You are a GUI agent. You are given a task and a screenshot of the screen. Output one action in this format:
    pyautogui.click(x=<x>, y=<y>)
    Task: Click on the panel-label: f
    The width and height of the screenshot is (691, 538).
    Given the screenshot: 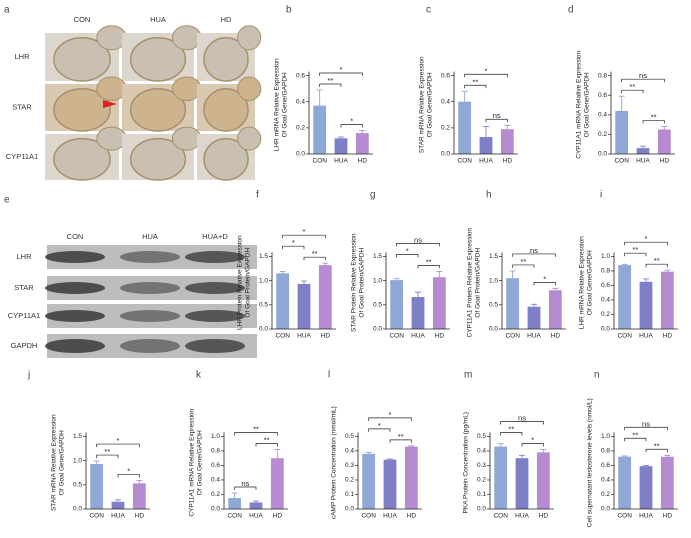 What is the action you would take?
    pyautogui.click(x=257, y=195)
    